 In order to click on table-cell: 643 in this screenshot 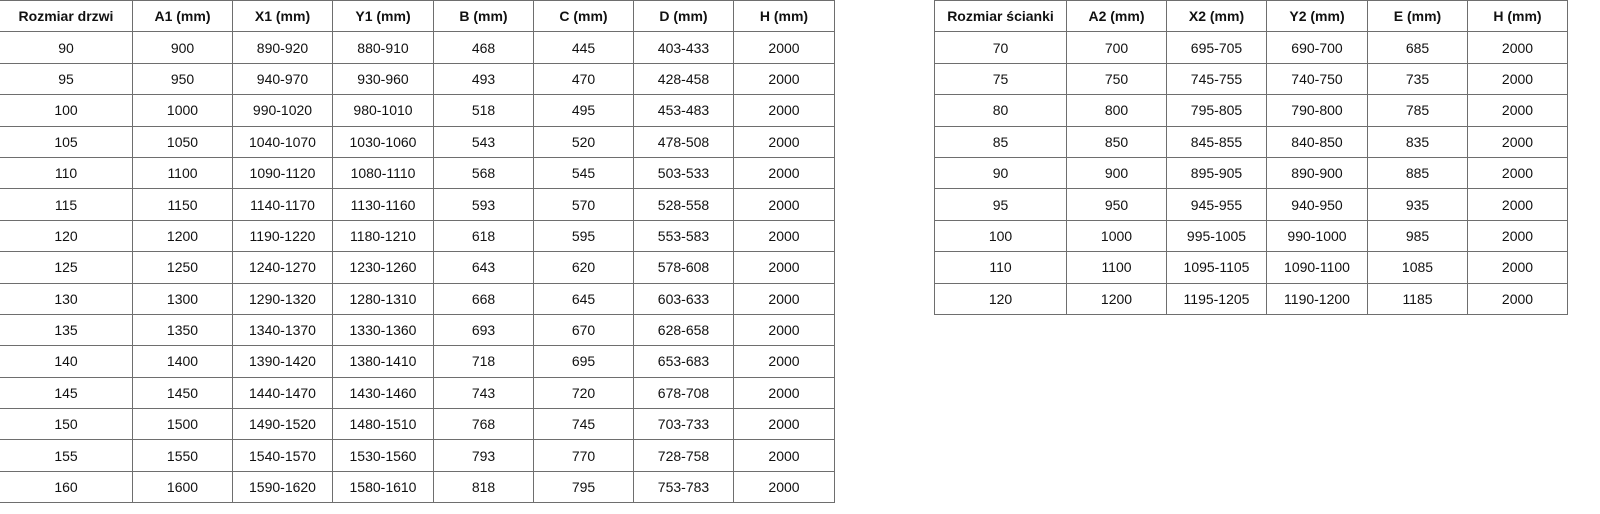, I will do `click(483, 267)`.